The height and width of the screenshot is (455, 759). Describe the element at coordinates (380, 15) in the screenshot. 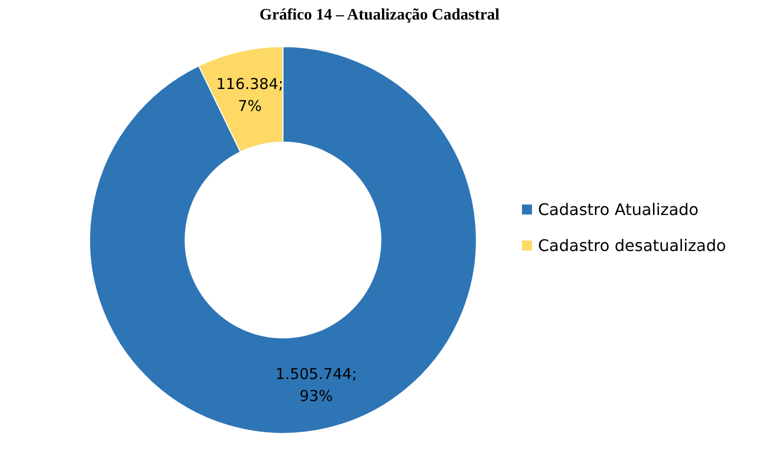

I see `chart-title: Gráfico 14 – Atualização Cadastral` at that location.